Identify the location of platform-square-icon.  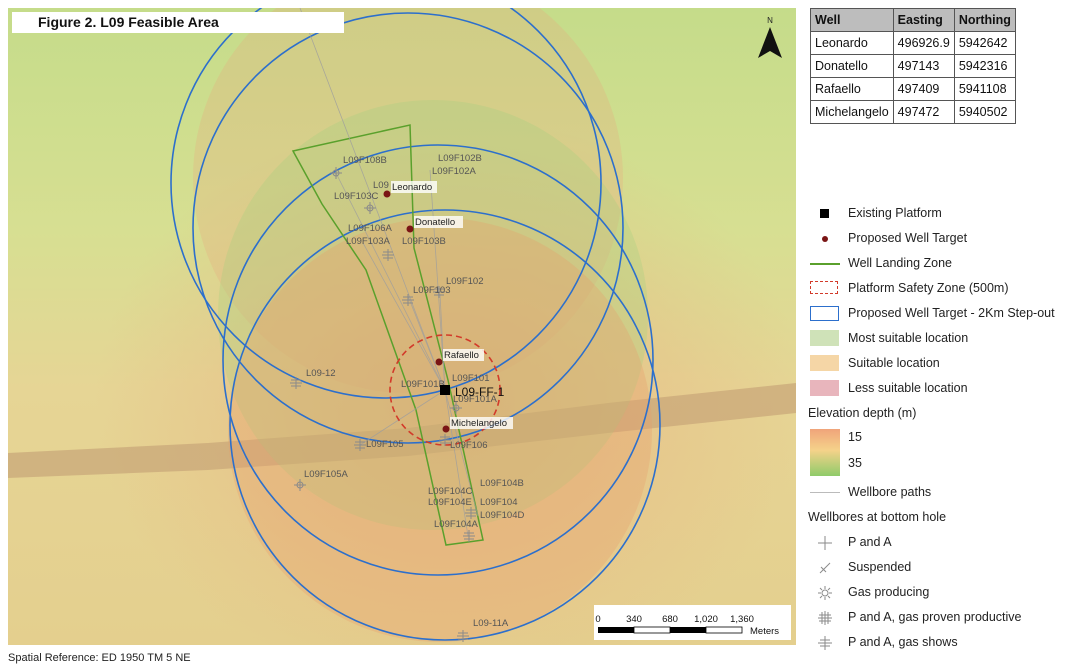
(824, 213).